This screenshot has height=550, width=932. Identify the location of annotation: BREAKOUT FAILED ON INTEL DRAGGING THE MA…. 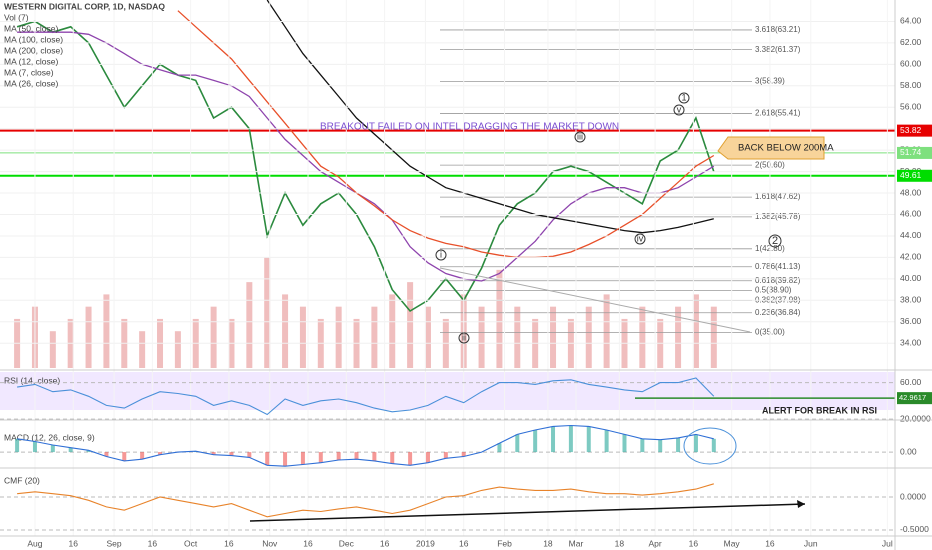
(469, 127).